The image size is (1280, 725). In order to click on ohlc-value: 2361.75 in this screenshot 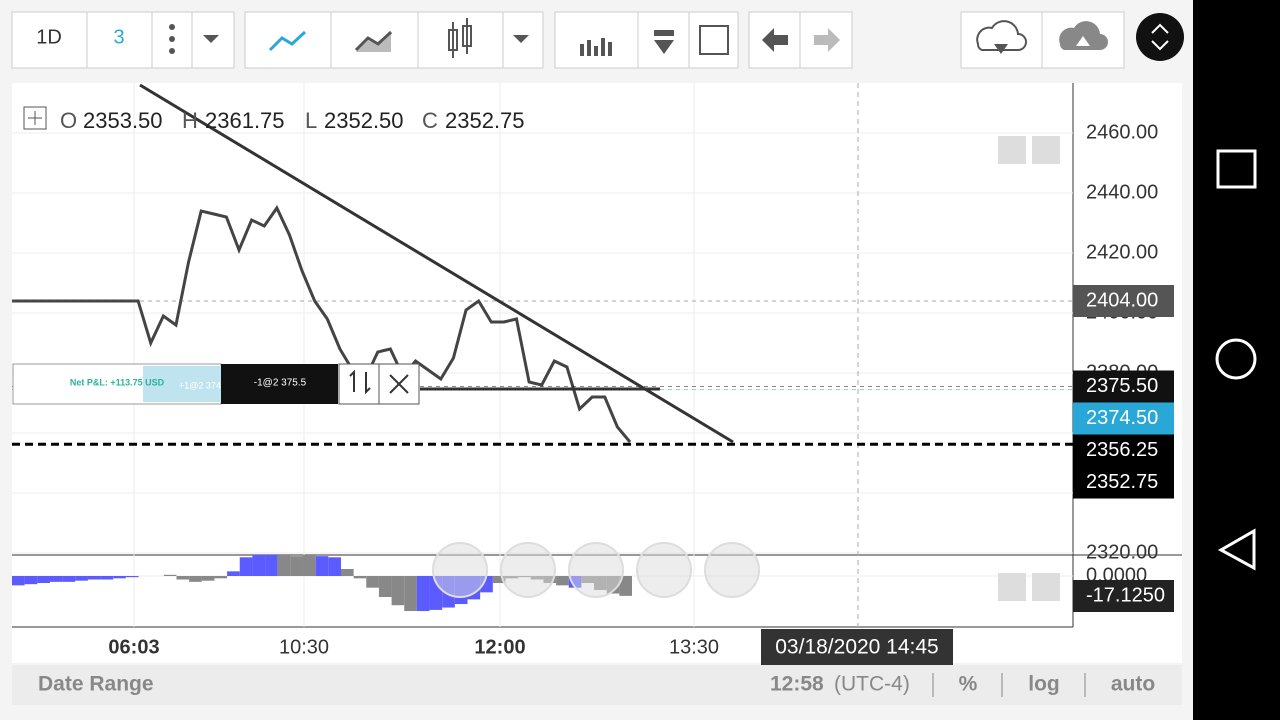, I will do `click(245, 120)`.